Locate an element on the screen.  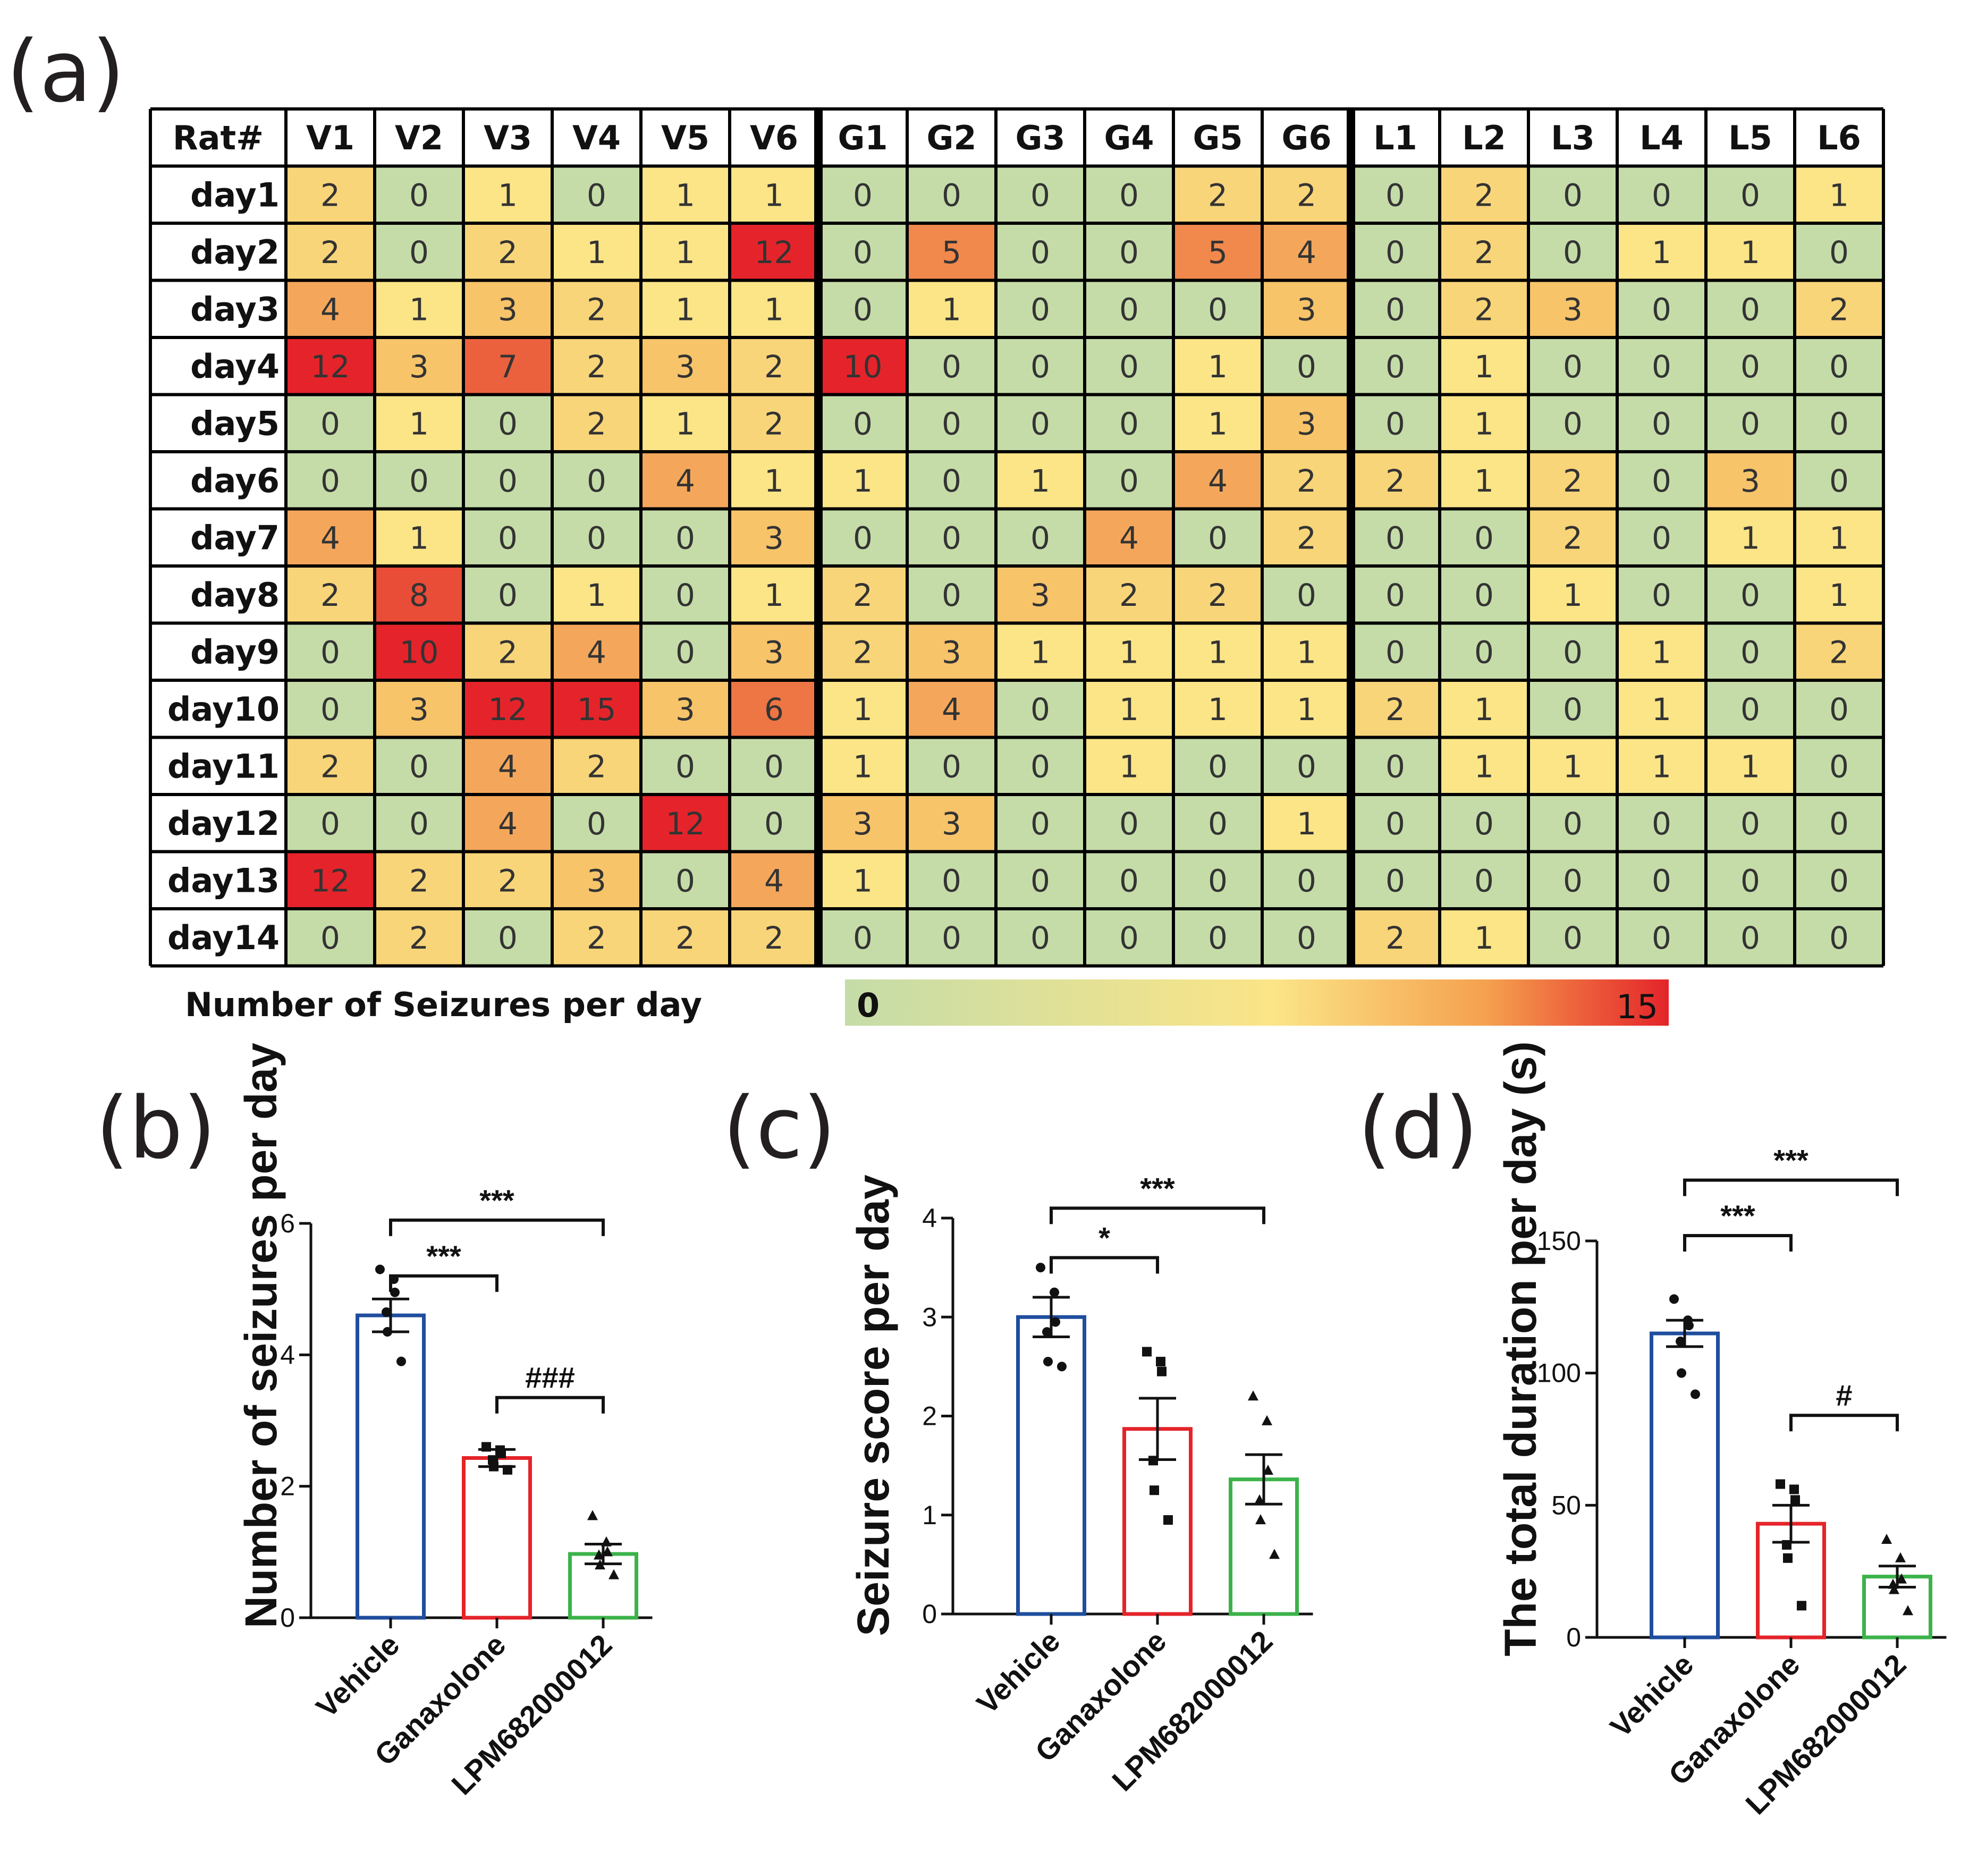
column-header: L6 is located at coordinates (1839, 138).